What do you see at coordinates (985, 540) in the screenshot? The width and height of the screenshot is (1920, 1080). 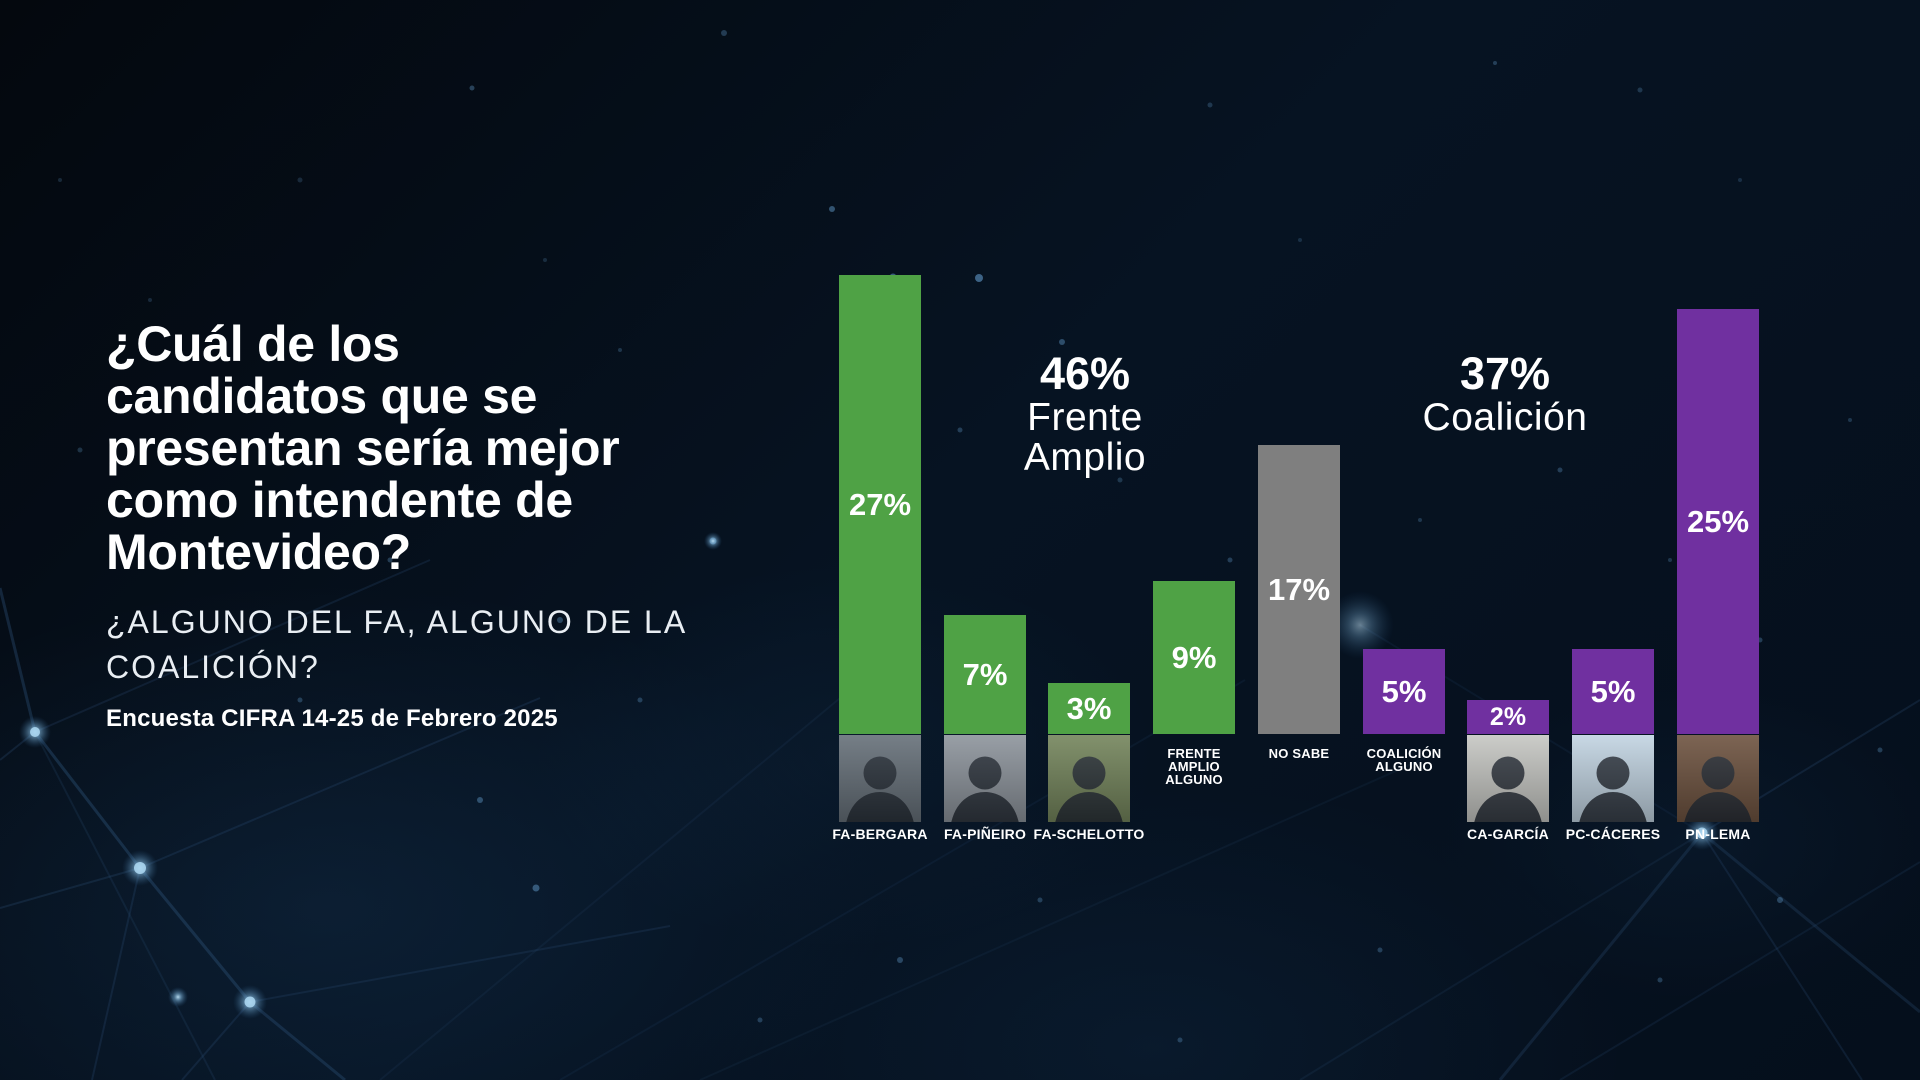 I see `bar-column: 7% FA-PIÑEIRO` at bounding box center [985, 540].